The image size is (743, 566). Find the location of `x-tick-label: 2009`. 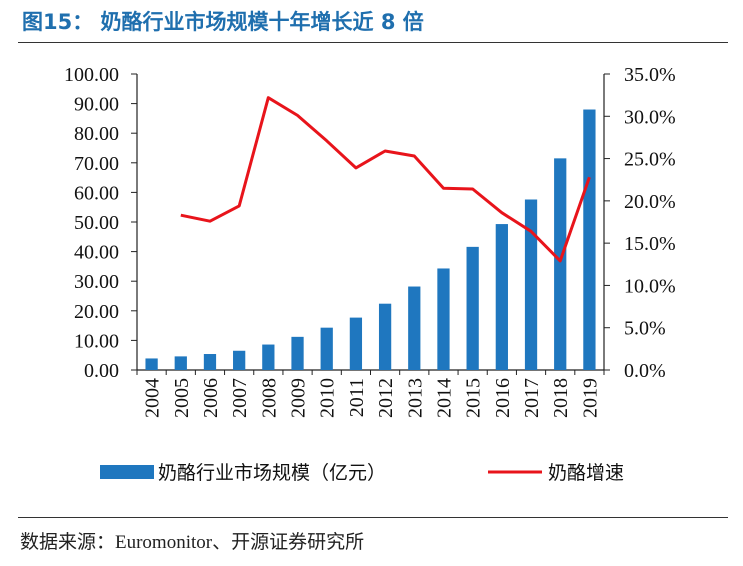

x-tick-label: 2009 is located at coordinates (299, 398).